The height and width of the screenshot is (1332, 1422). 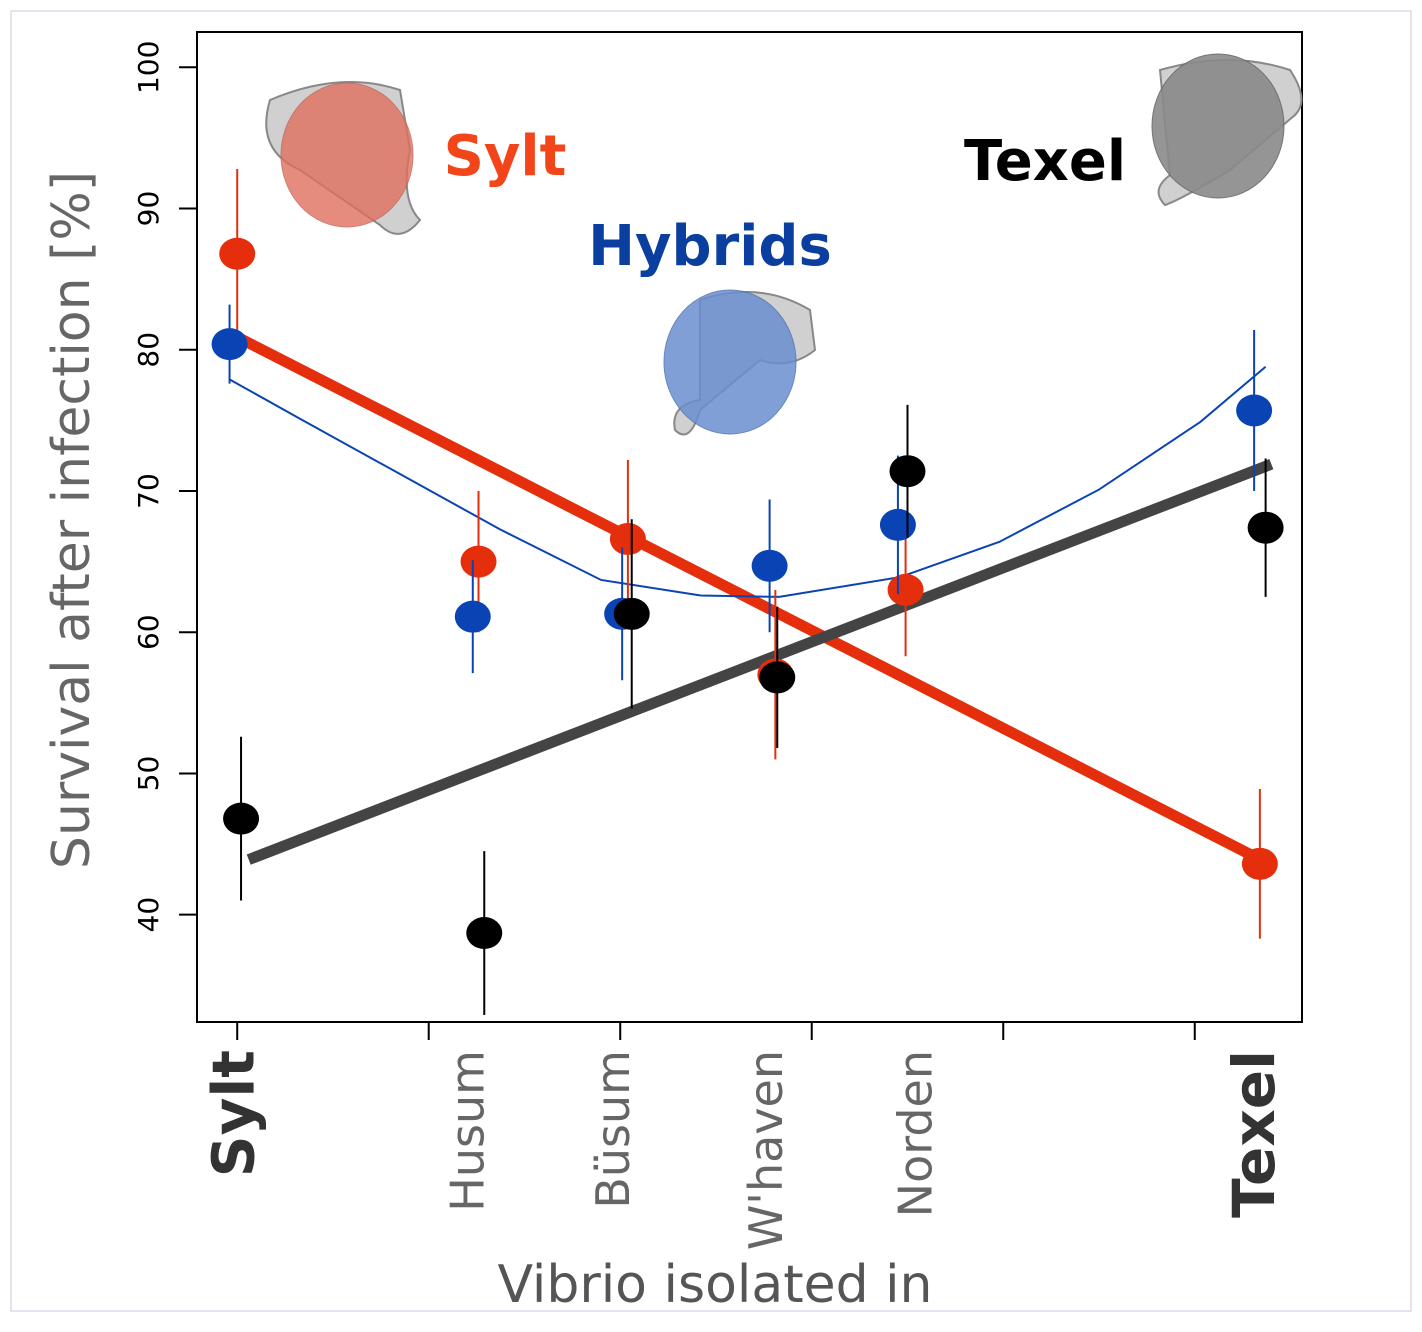 What do you see at coordinates (748, 481) in the screenshot?
I see `fit-line` at bounding box center [748, 481].